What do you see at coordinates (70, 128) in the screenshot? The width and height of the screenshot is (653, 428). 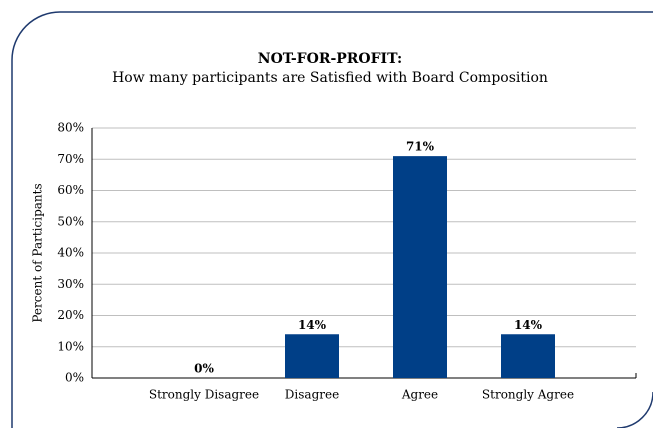 I see `y-tick-label: 80%` at bounding box center [70, 128].